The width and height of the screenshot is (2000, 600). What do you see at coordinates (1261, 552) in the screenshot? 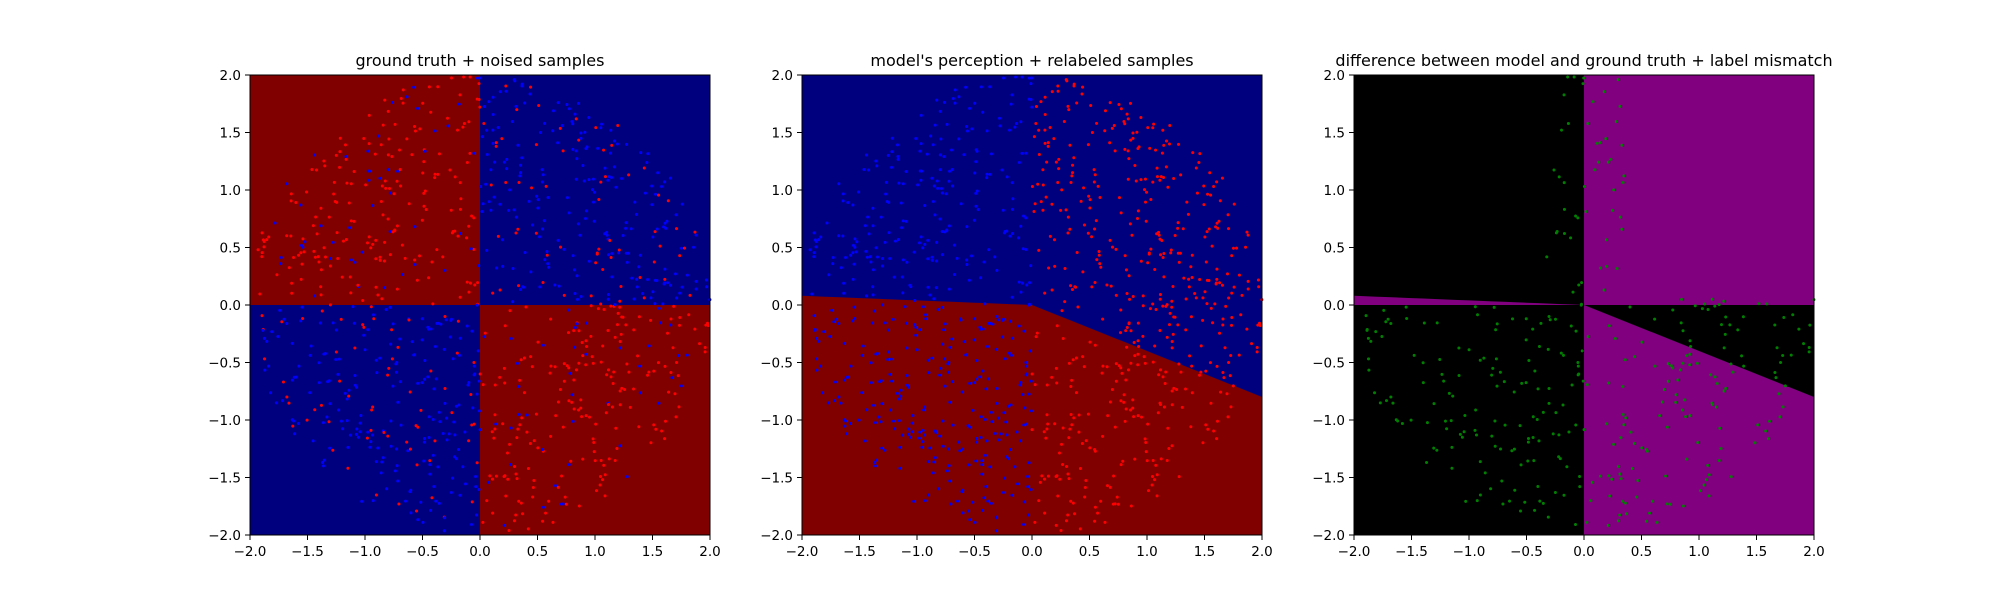
I see `x-tick-label: 2.0` at bounding box center [1261, 552].